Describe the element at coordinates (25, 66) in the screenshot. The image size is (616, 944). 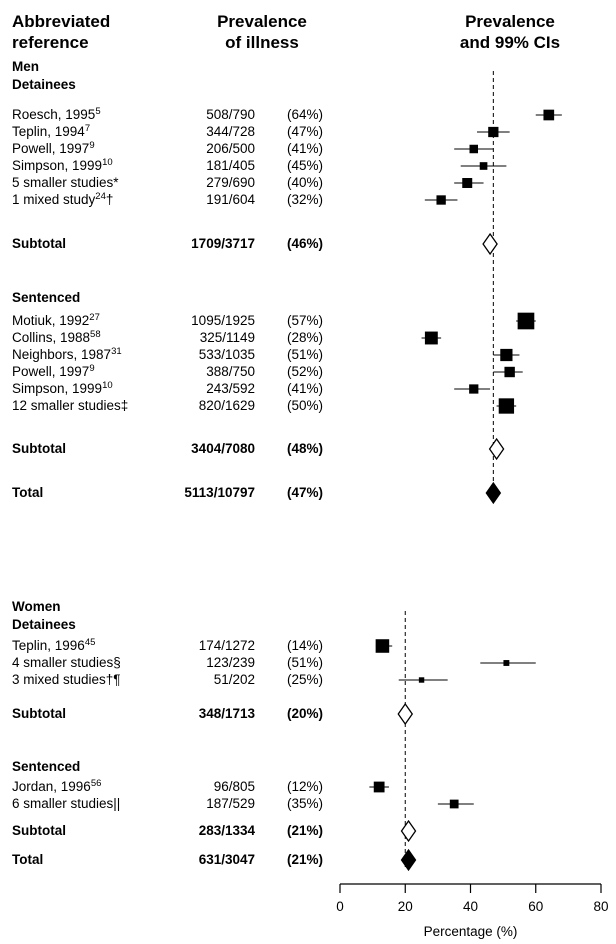
I see `group-label-men: Men` at that location.